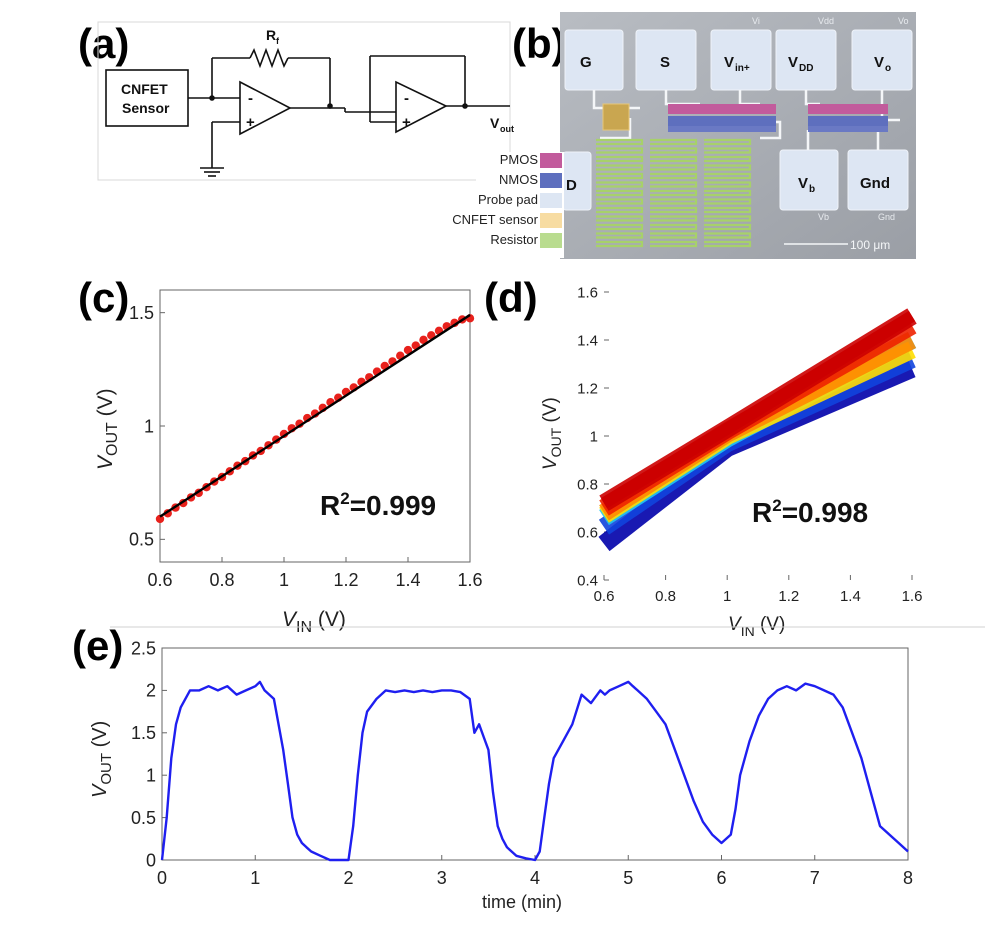  What do you see at coordinates (587, 340) in the screenshot?
I see `y-tick-label: 1.4` at bounding box center [587, 340].